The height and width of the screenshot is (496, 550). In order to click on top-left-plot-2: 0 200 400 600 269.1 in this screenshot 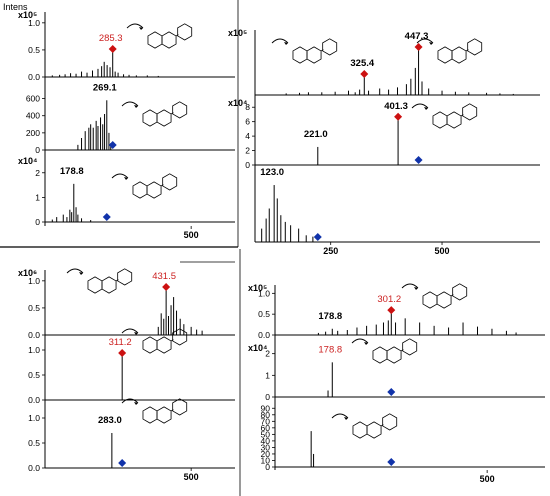, I will do `click(130, 118)`.